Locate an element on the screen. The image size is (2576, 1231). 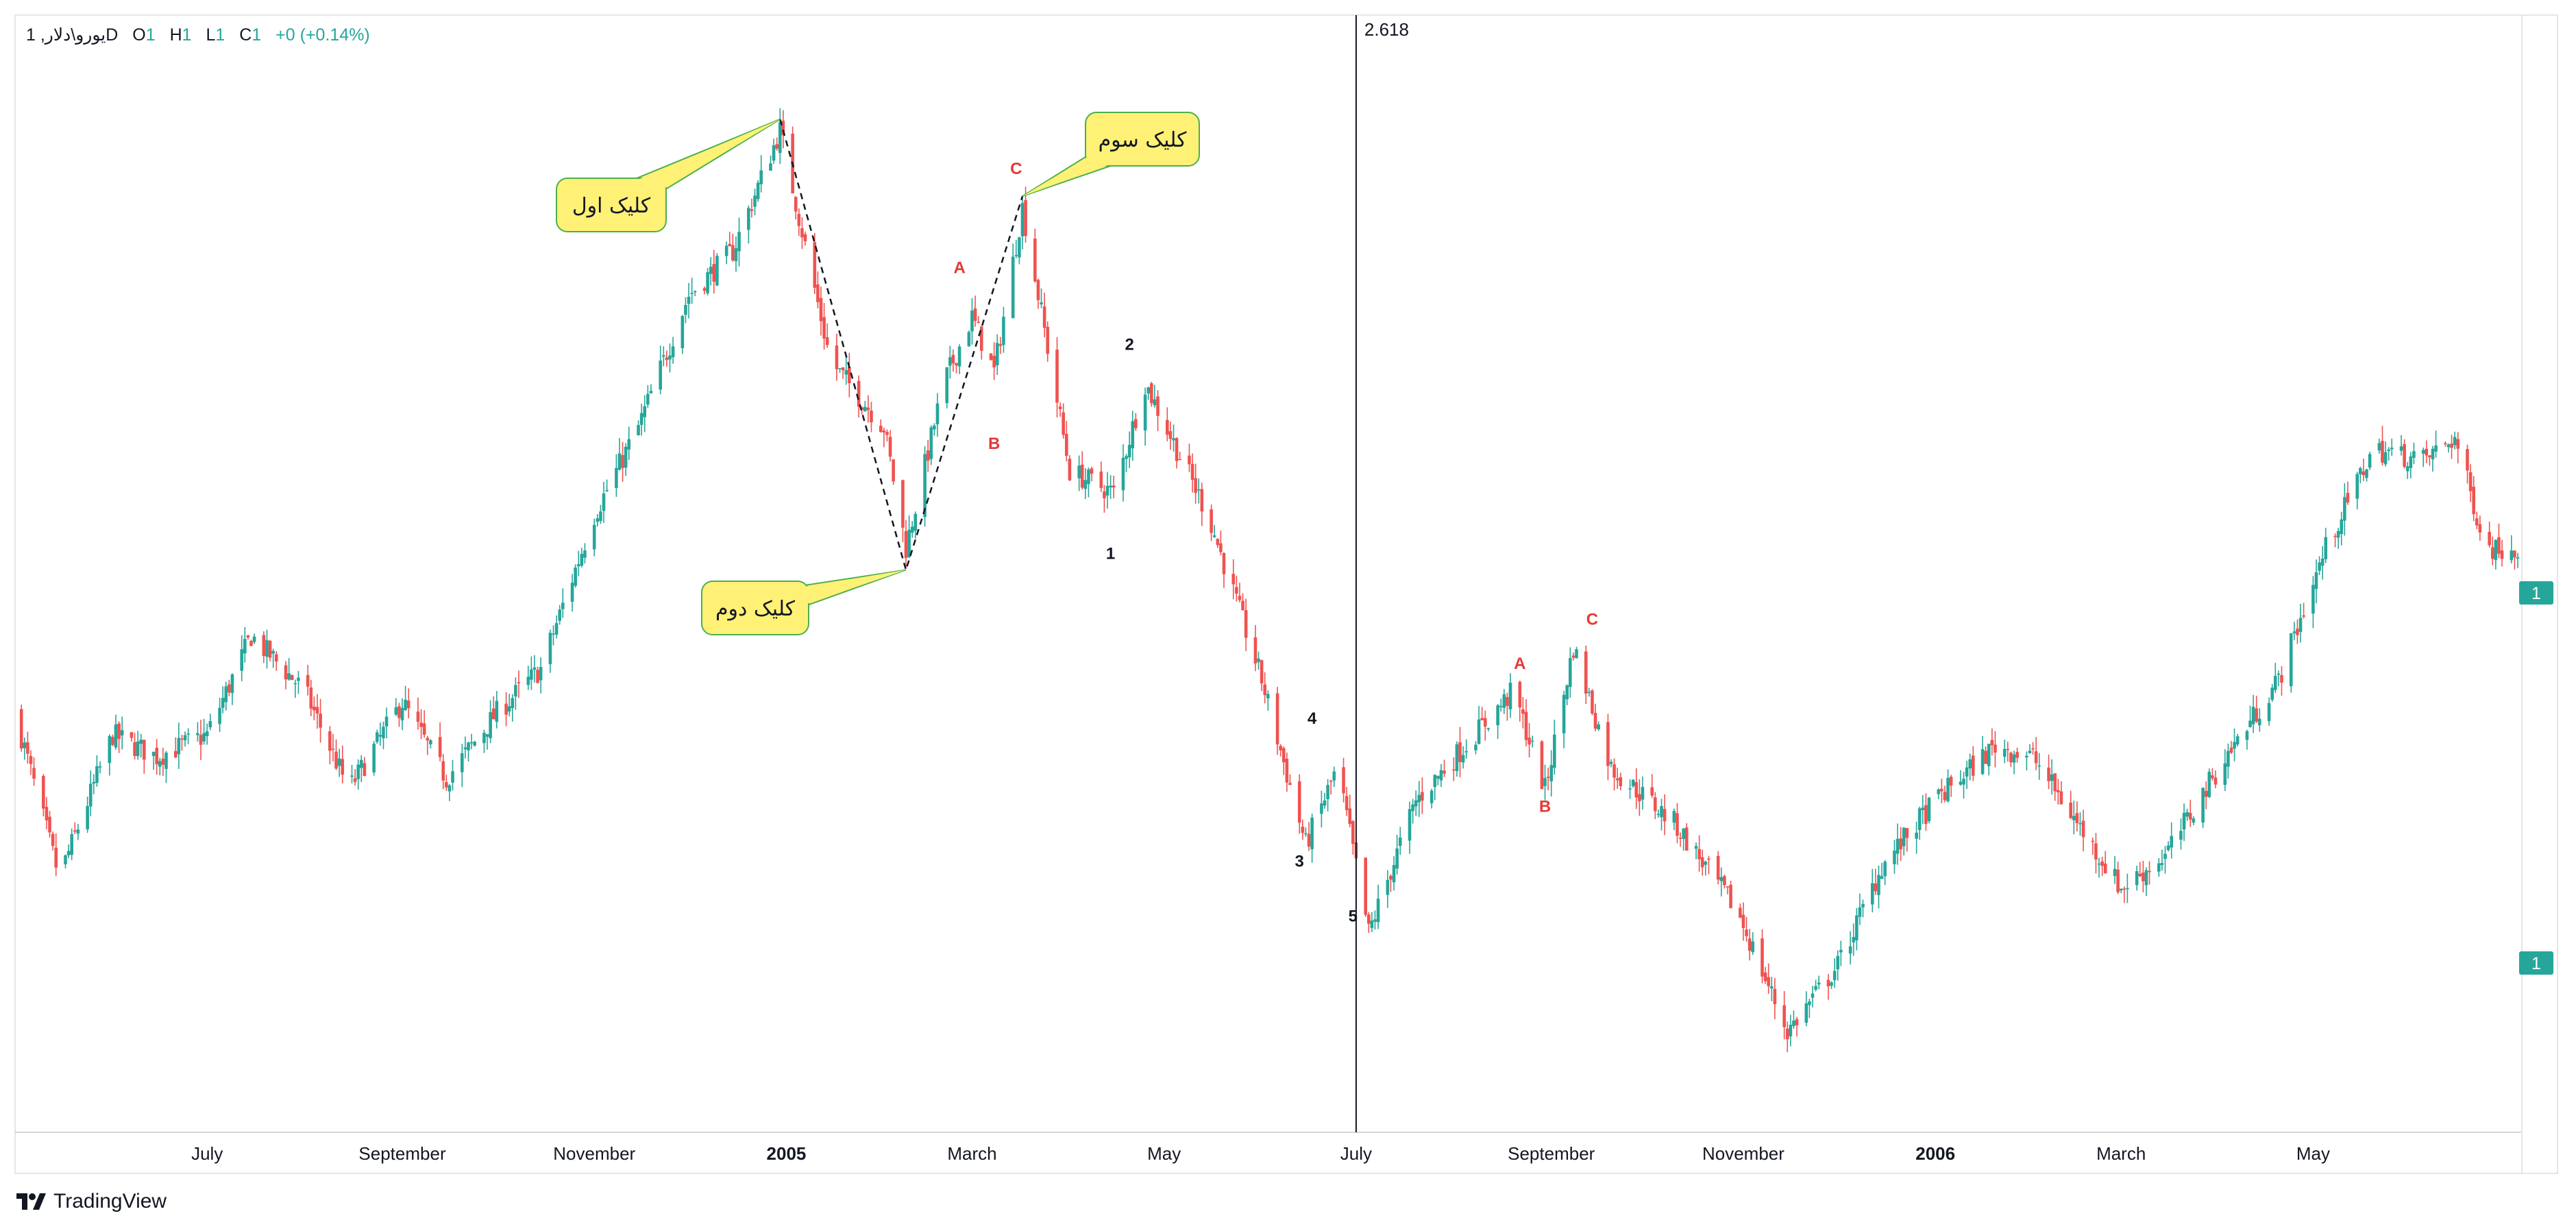
tradingview-brand: TradingView is located at coordinates (91, 1201).